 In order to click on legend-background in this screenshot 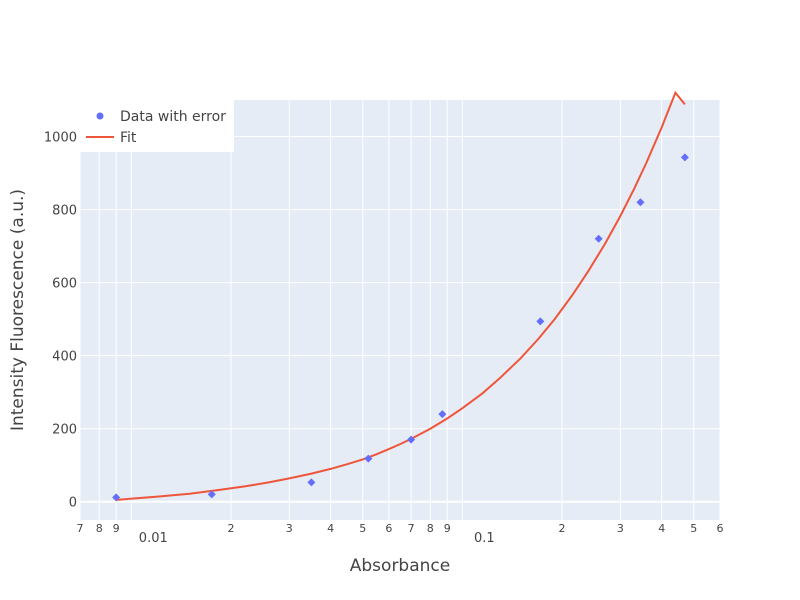, I will do `click(157, 126)`.